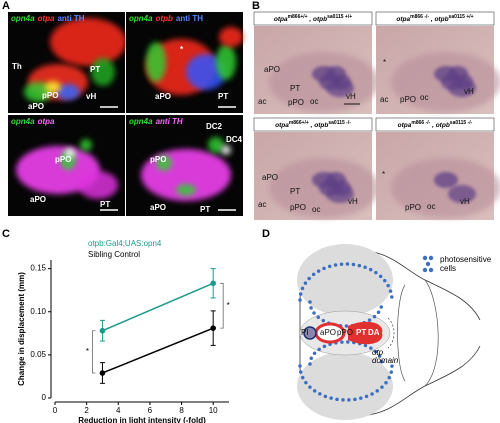 This screenshot has height=423, width=500. Describe the element at coordinates (38, 268) in the screenshot. I see `y-tick-label: 0.15` at that location.